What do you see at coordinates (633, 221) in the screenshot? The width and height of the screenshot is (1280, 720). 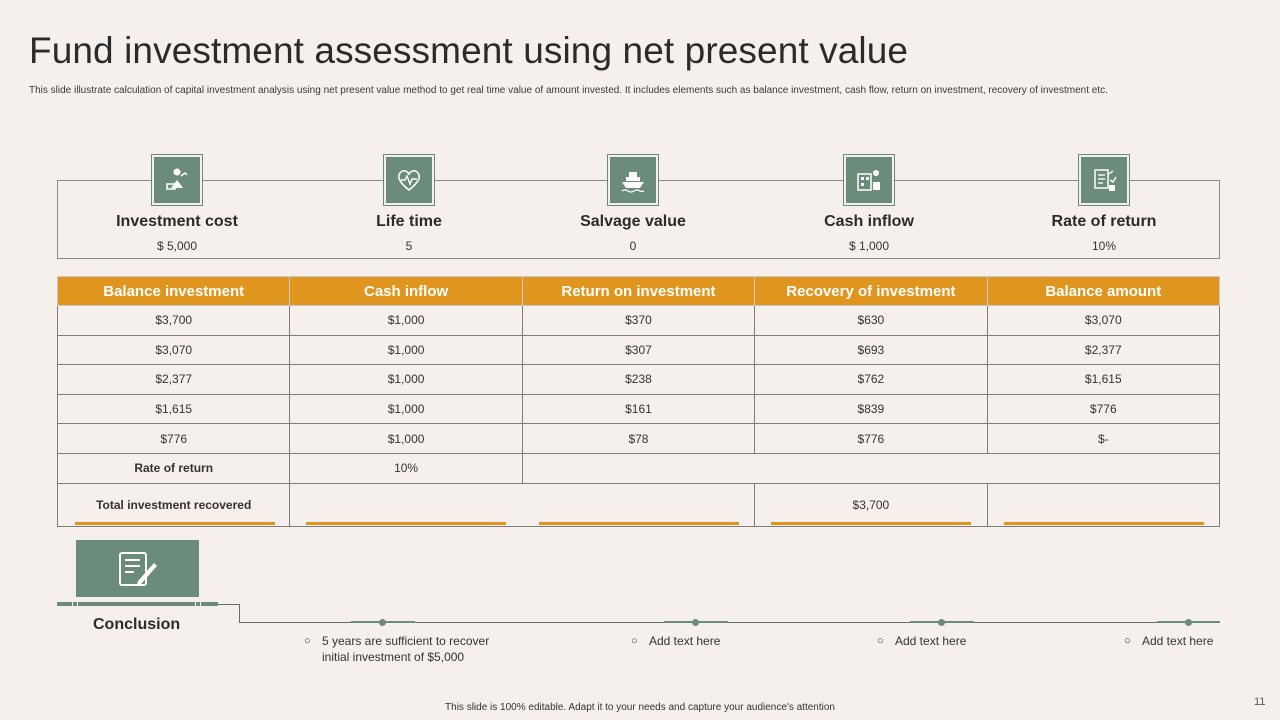 I see `param-label: Salvage value` at bounding box center [633, 221].